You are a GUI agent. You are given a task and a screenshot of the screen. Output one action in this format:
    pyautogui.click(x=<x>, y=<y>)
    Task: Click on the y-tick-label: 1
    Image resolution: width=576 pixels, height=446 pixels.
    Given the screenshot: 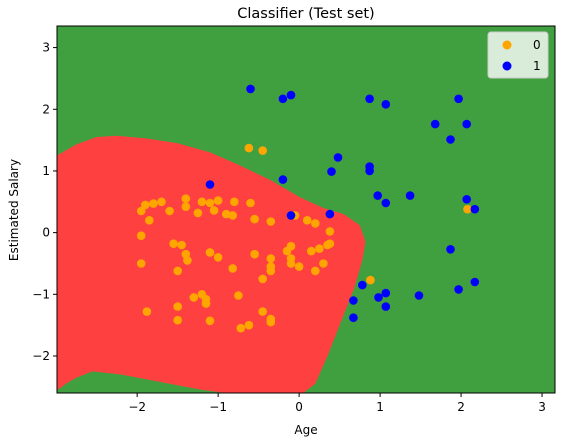 What is the action you would take?
    pyautogui.click(x=46, y=171)
    